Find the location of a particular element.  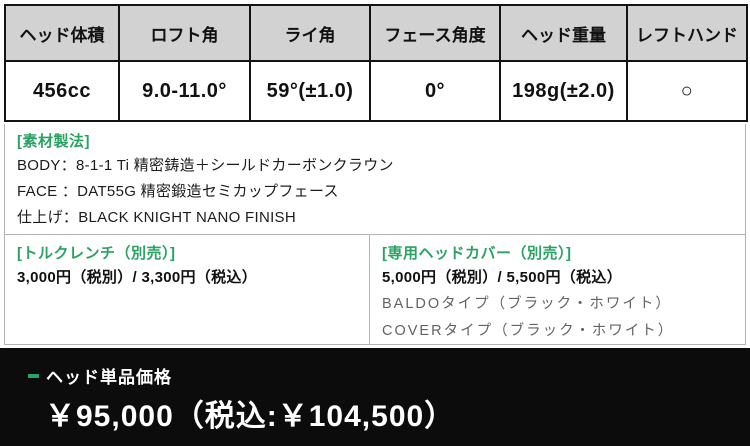

value-head-weight: 198g(±2.0) is located at coordinates (563, 91).